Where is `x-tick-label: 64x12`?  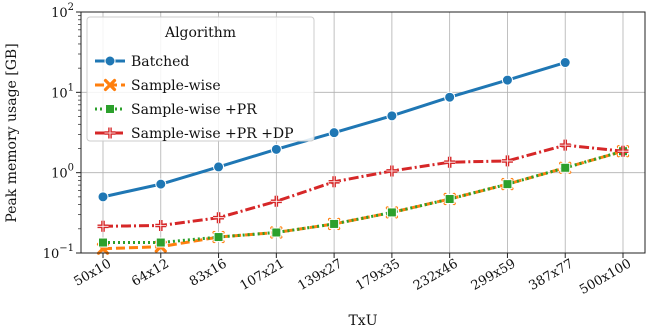 x-tick-label: 64x12 is located at coordinates (150, 272).